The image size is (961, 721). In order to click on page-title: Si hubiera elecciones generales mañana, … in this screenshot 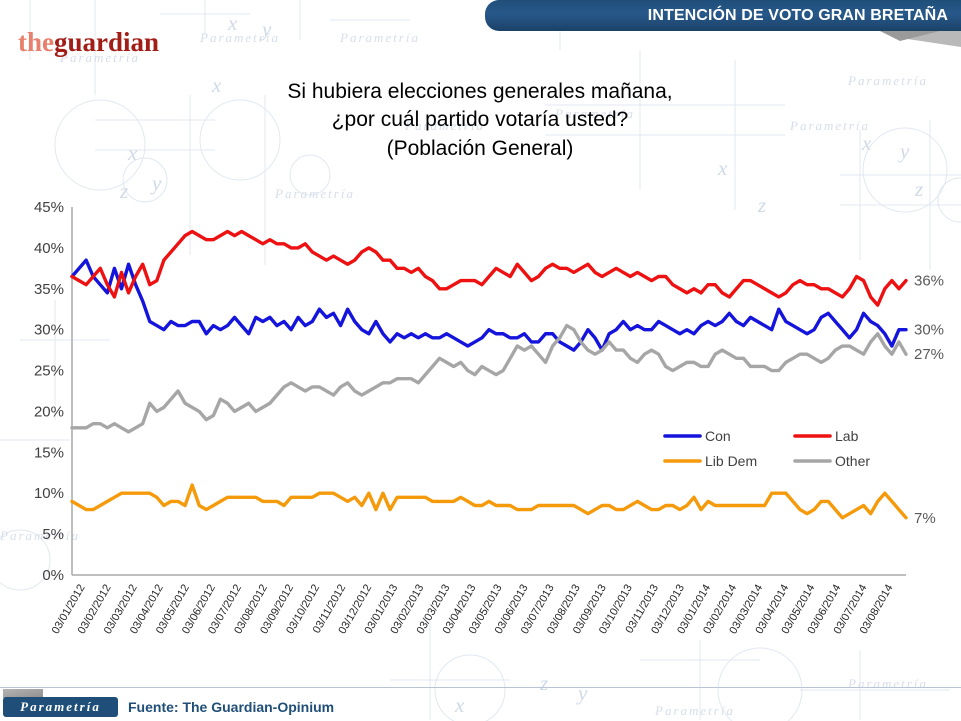, I will do `click(480, 120)`.